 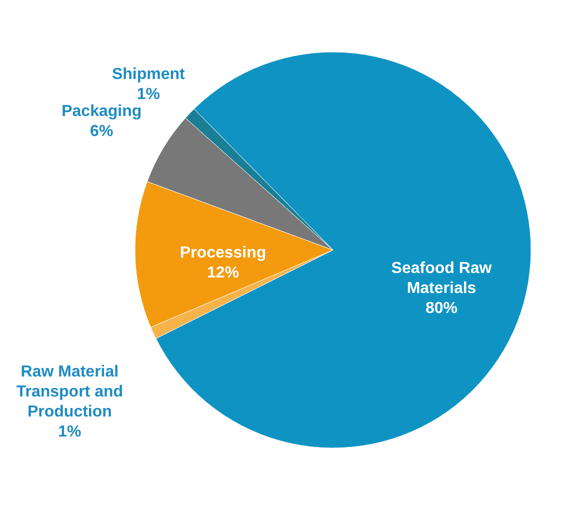 What do you see at coordinates (149, 75) in the screenshot?
I see `slice-label: Shipment` at bounding box center [149, 75].